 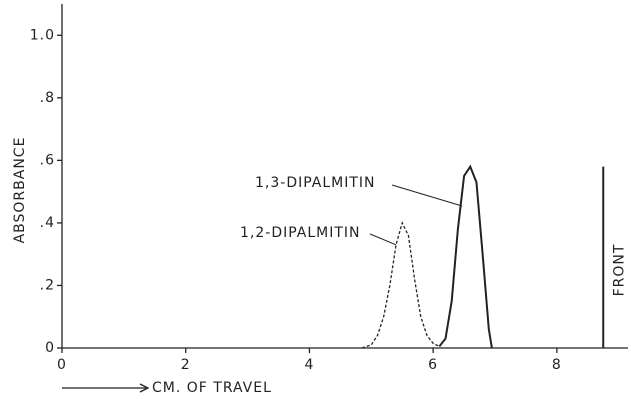 I want to click on y-tick-label: 0, so click(x=50, y=348).